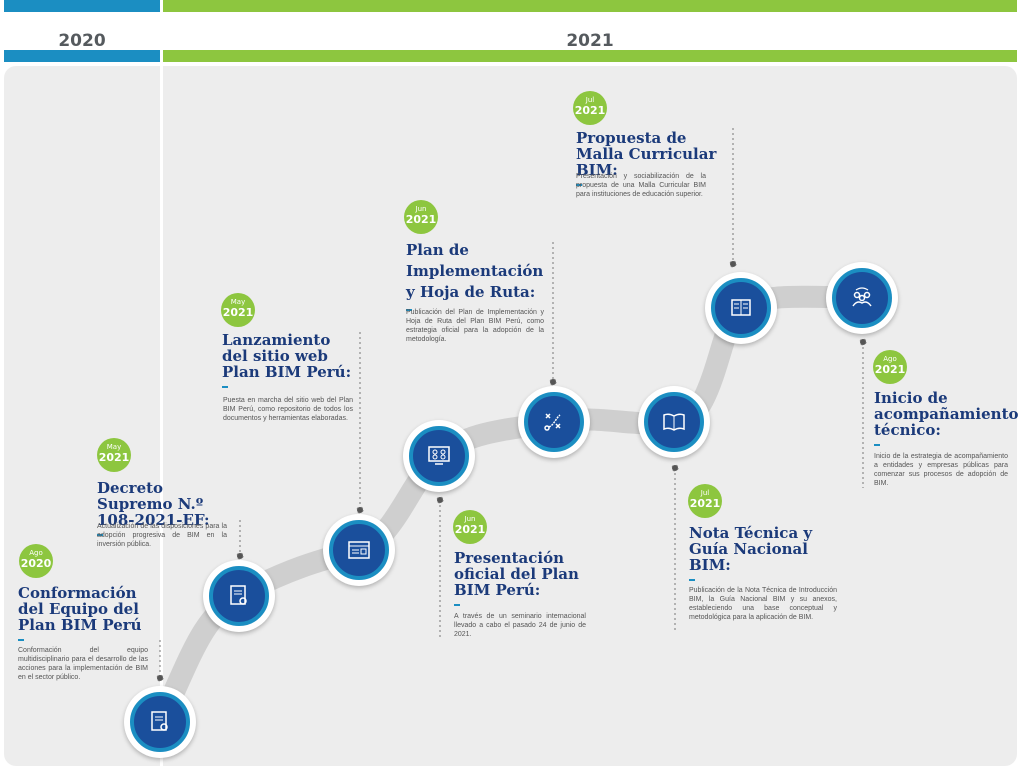 This screenshot has width=1024, height=770. Describe the element at coordinates (421, 217) in the screenshot. I see `date-badge-5: Jun 2021` at that location.